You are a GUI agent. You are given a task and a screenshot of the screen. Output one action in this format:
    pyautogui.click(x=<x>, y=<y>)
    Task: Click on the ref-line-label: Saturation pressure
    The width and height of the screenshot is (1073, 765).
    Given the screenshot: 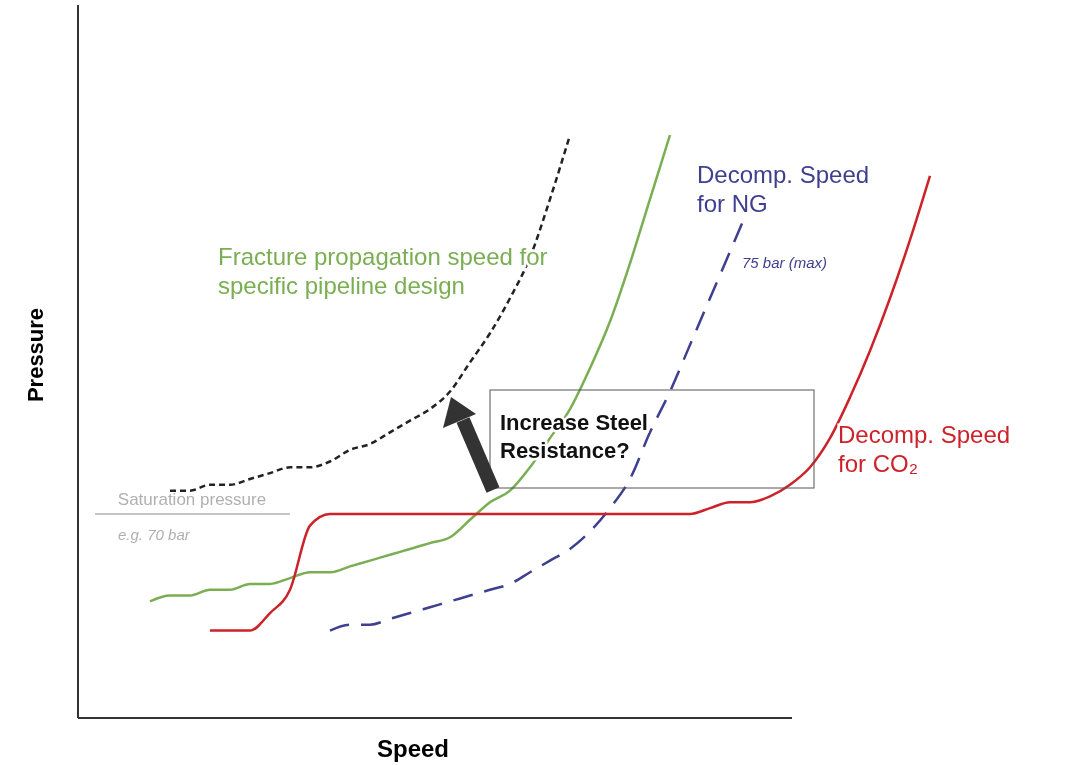 What is the action you would take?
    pyautogui.click(x=192, y=499)
    